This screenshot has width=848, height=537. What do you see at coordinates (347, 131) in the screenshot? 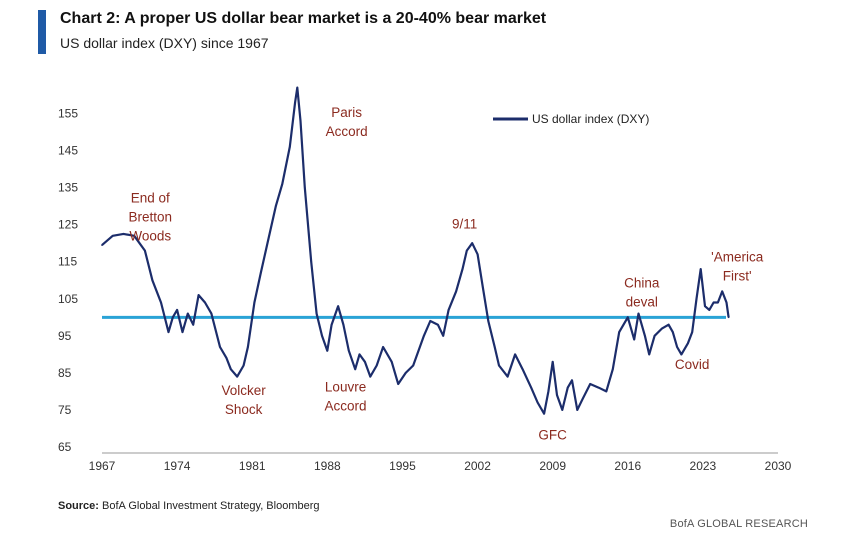
I see `annotation-line: Accord` at bounding box center [347, 131].